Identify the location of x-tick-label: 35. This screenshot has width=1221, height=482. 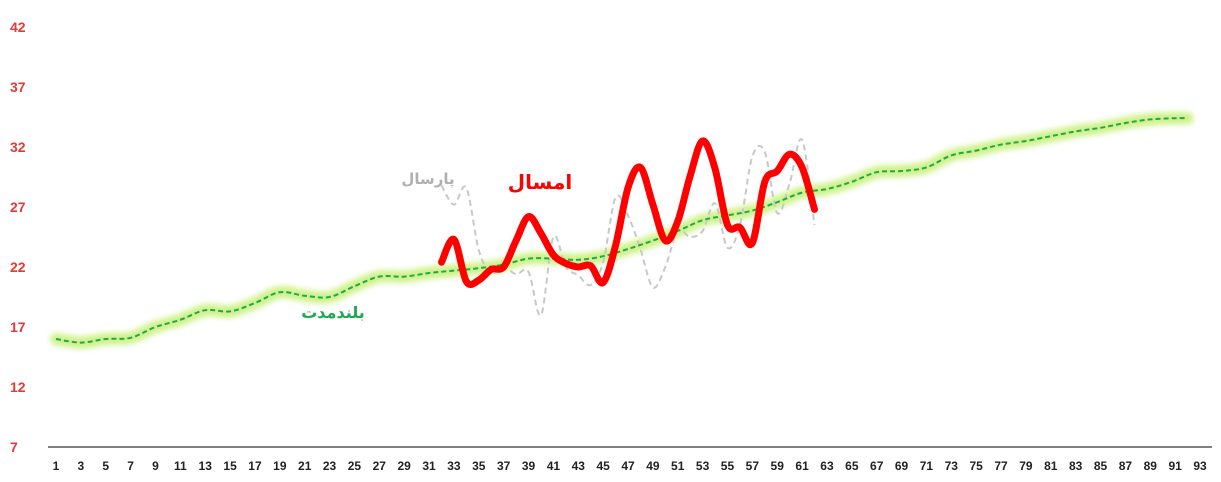
(479, 466).